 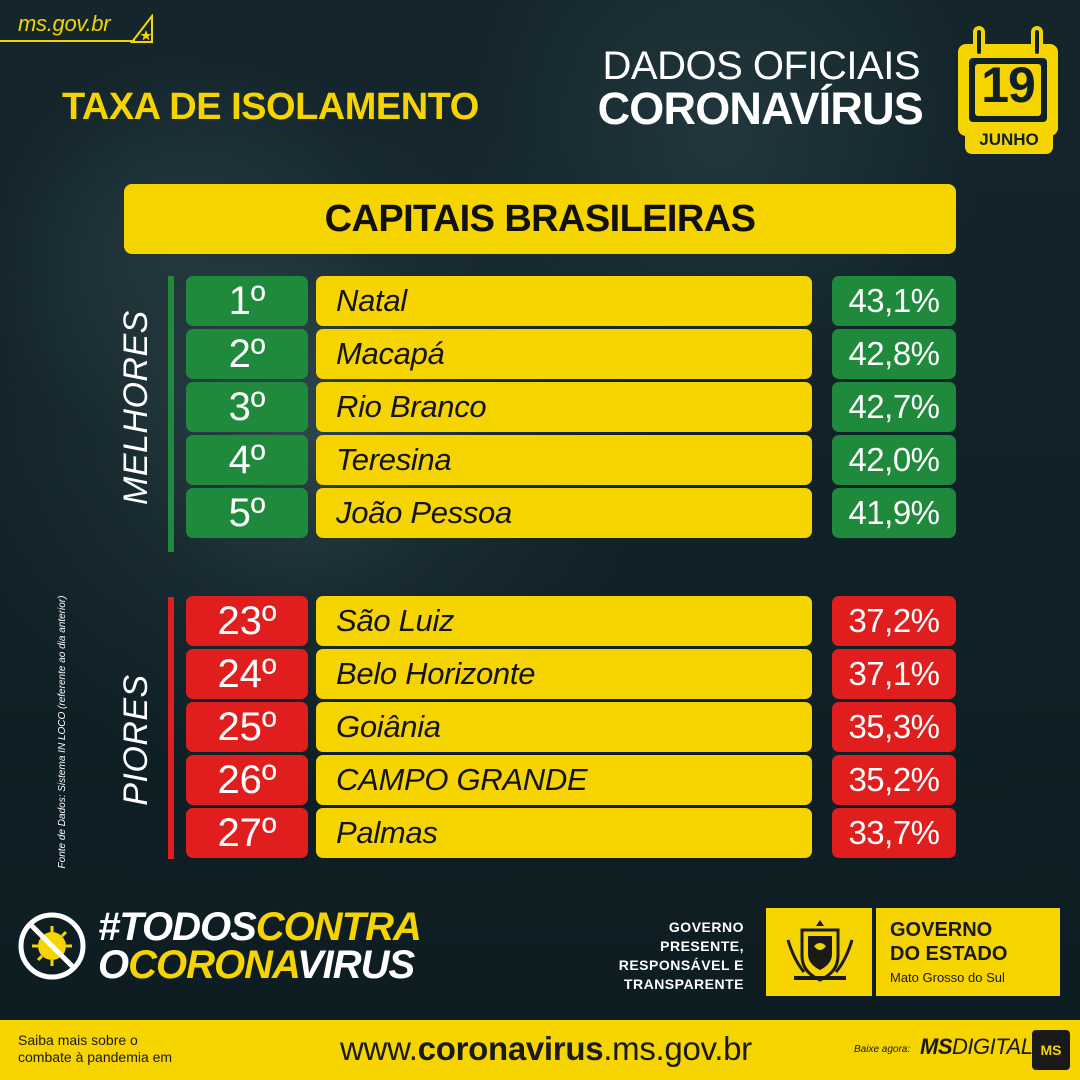 What do you see at coordinates (1009, 140) in the screenshot?
I see `calendar-month: JUNHO` at bounding box center [1009, 140].